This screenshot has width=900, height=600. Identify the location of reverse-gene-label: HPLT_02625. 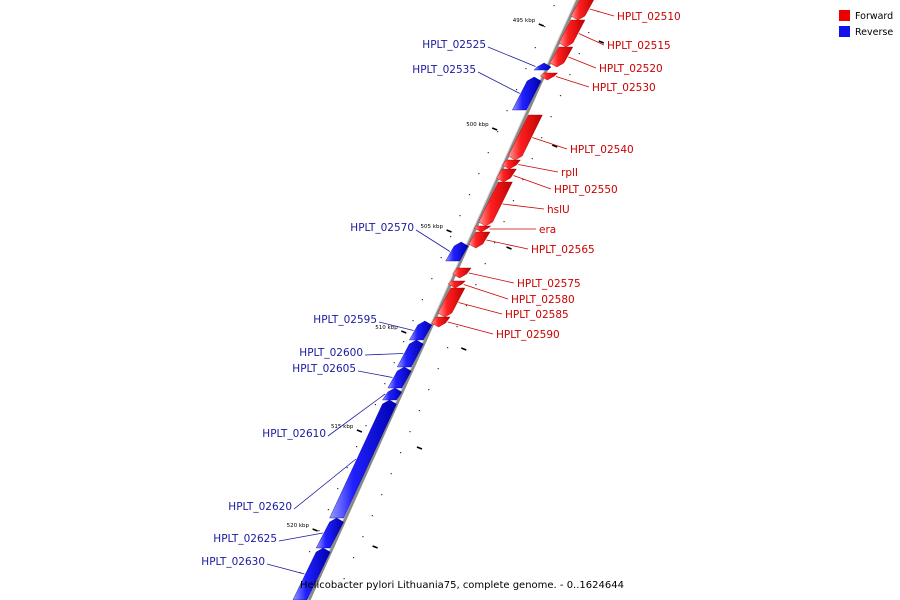
(245, 539).